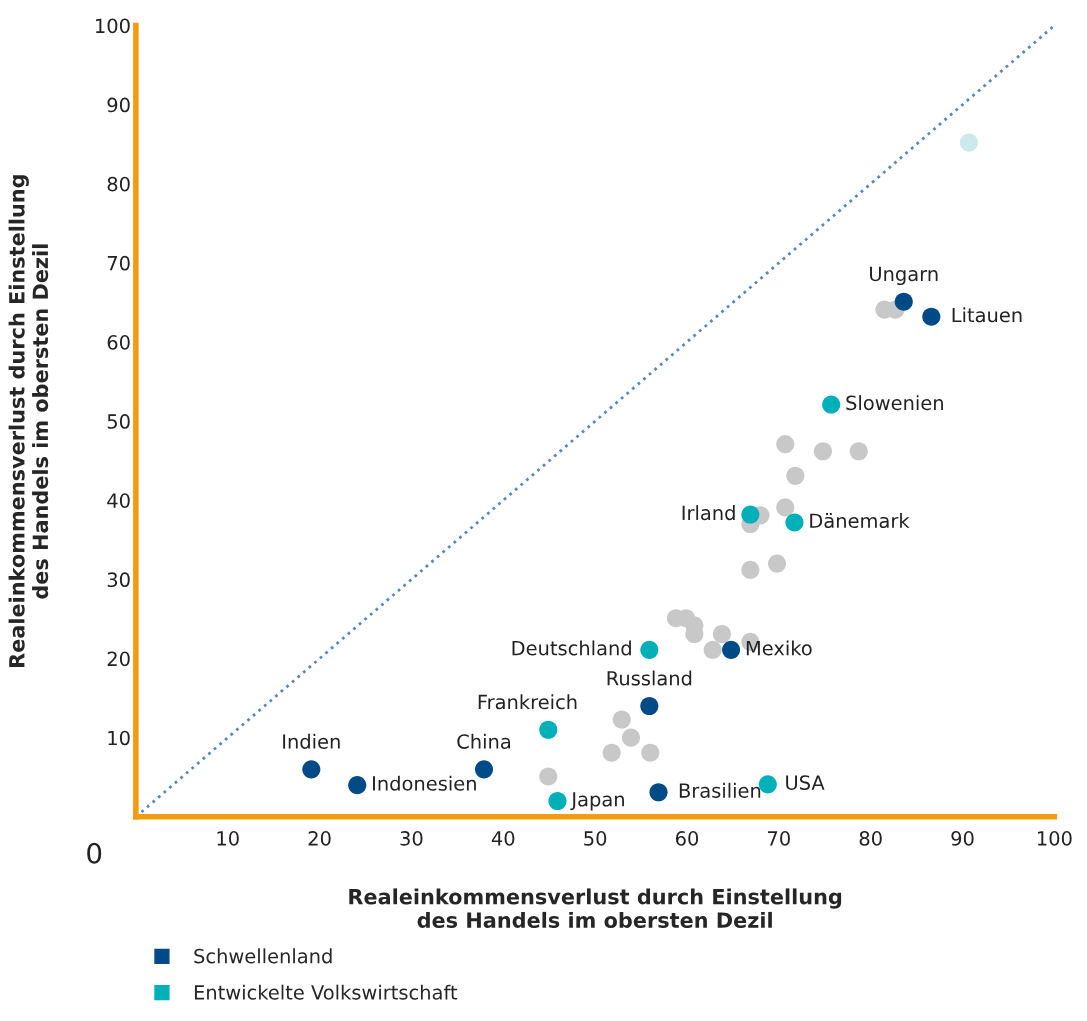 The width and height of the screenshot is (1087, 1021). I want to click on annotation: Deutschland, so click(571, 648).